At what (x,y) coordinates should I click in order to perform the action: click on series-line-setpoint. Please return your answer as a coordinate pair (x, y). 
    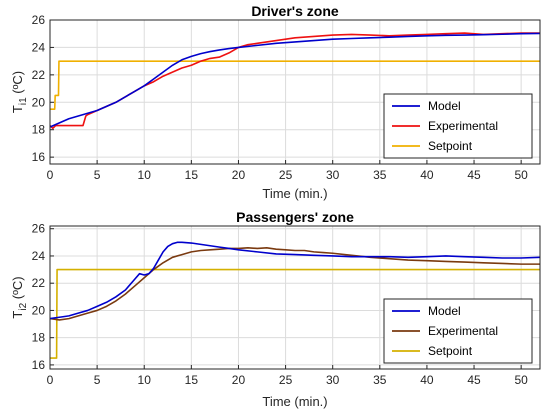
    Looking at the image, I should click on (295, 85).